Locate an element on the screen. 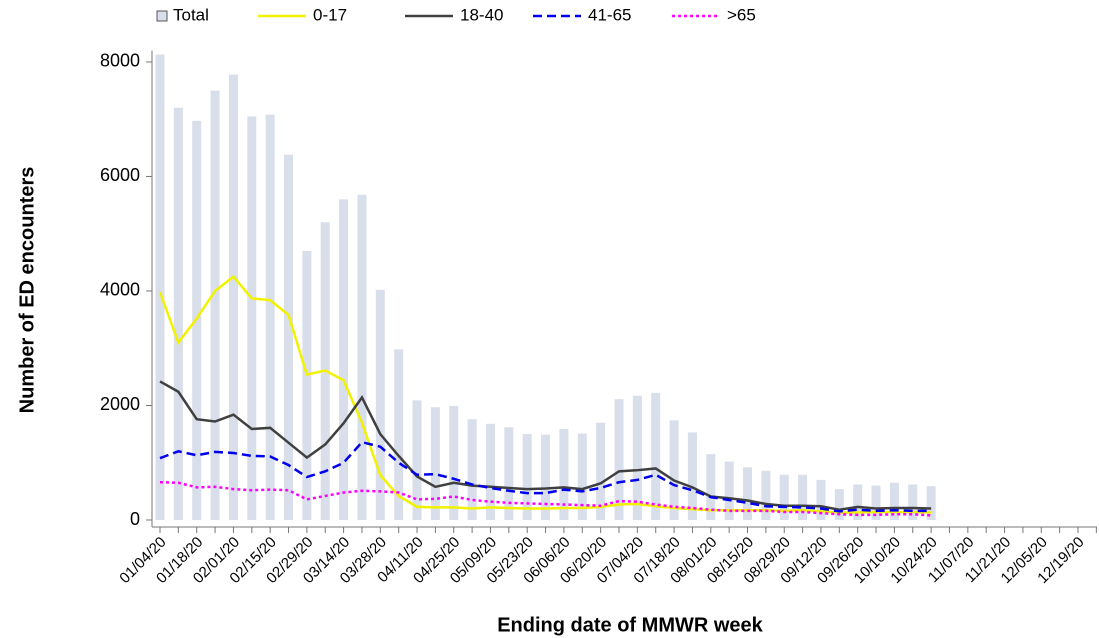 This screenshot has height=638, width=1099. legend-label: Total is located at coordinates (191, 14).